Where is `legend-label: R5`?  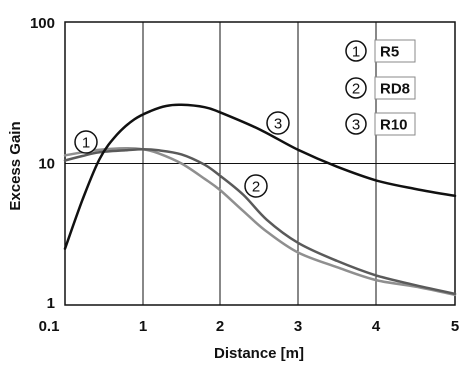
legend-label: R5 is located at coordinates (389, 52).